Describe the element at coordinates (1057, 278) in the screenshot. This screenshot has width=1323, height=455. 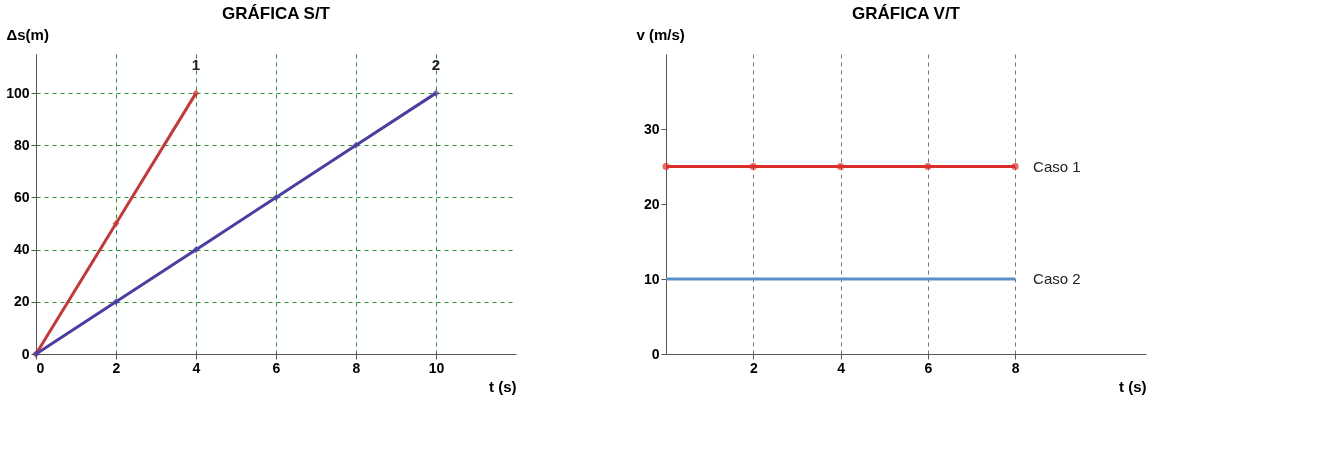
I see `series-label: Caso 2` at that location.